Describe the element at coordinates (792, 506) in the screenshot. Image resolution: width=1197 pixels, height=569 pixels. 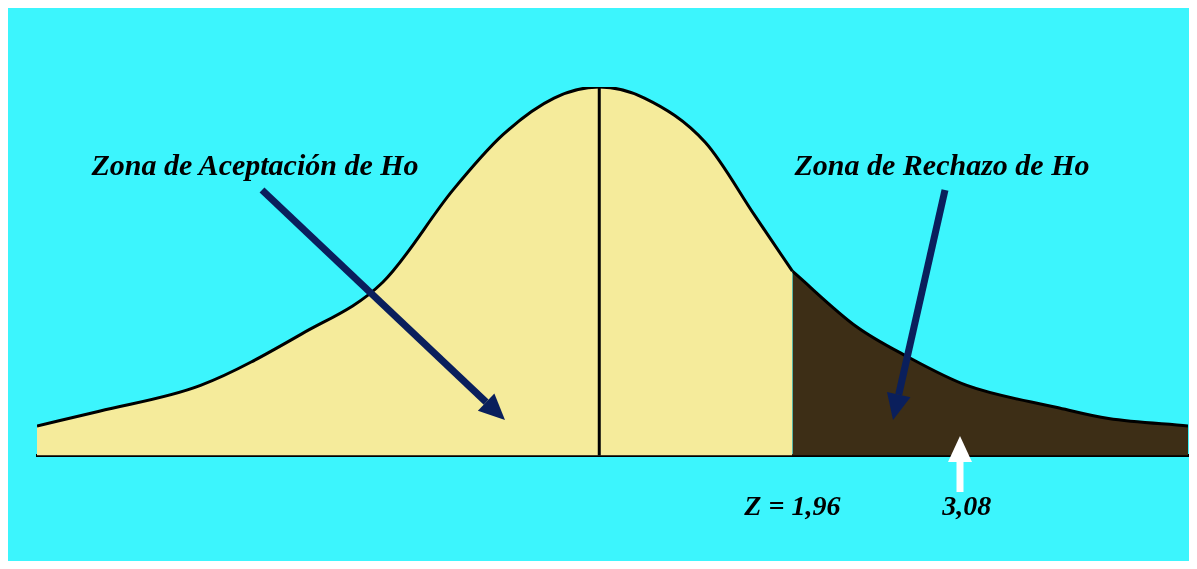
I see `x-tick-label: Z = 1,96` at that location.